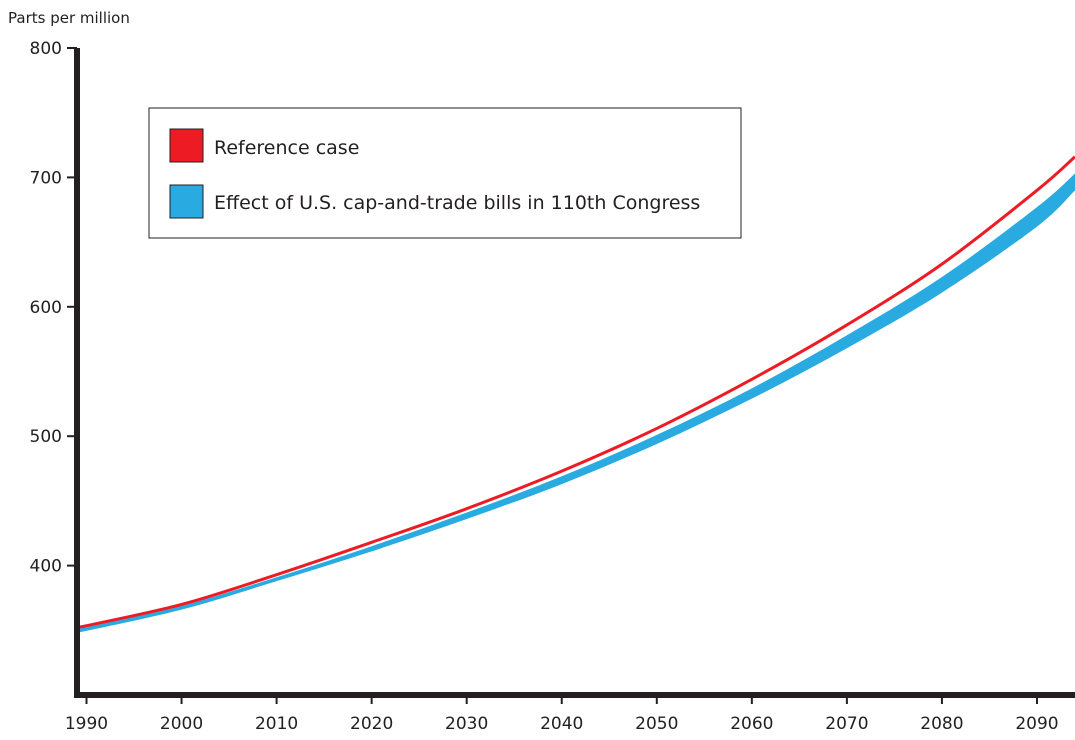 This screenshot has height=740, width=1075. Describe the element at coordinates (186, 145) in the screenshot. I see `legend-swatch-reference-case` at that location.